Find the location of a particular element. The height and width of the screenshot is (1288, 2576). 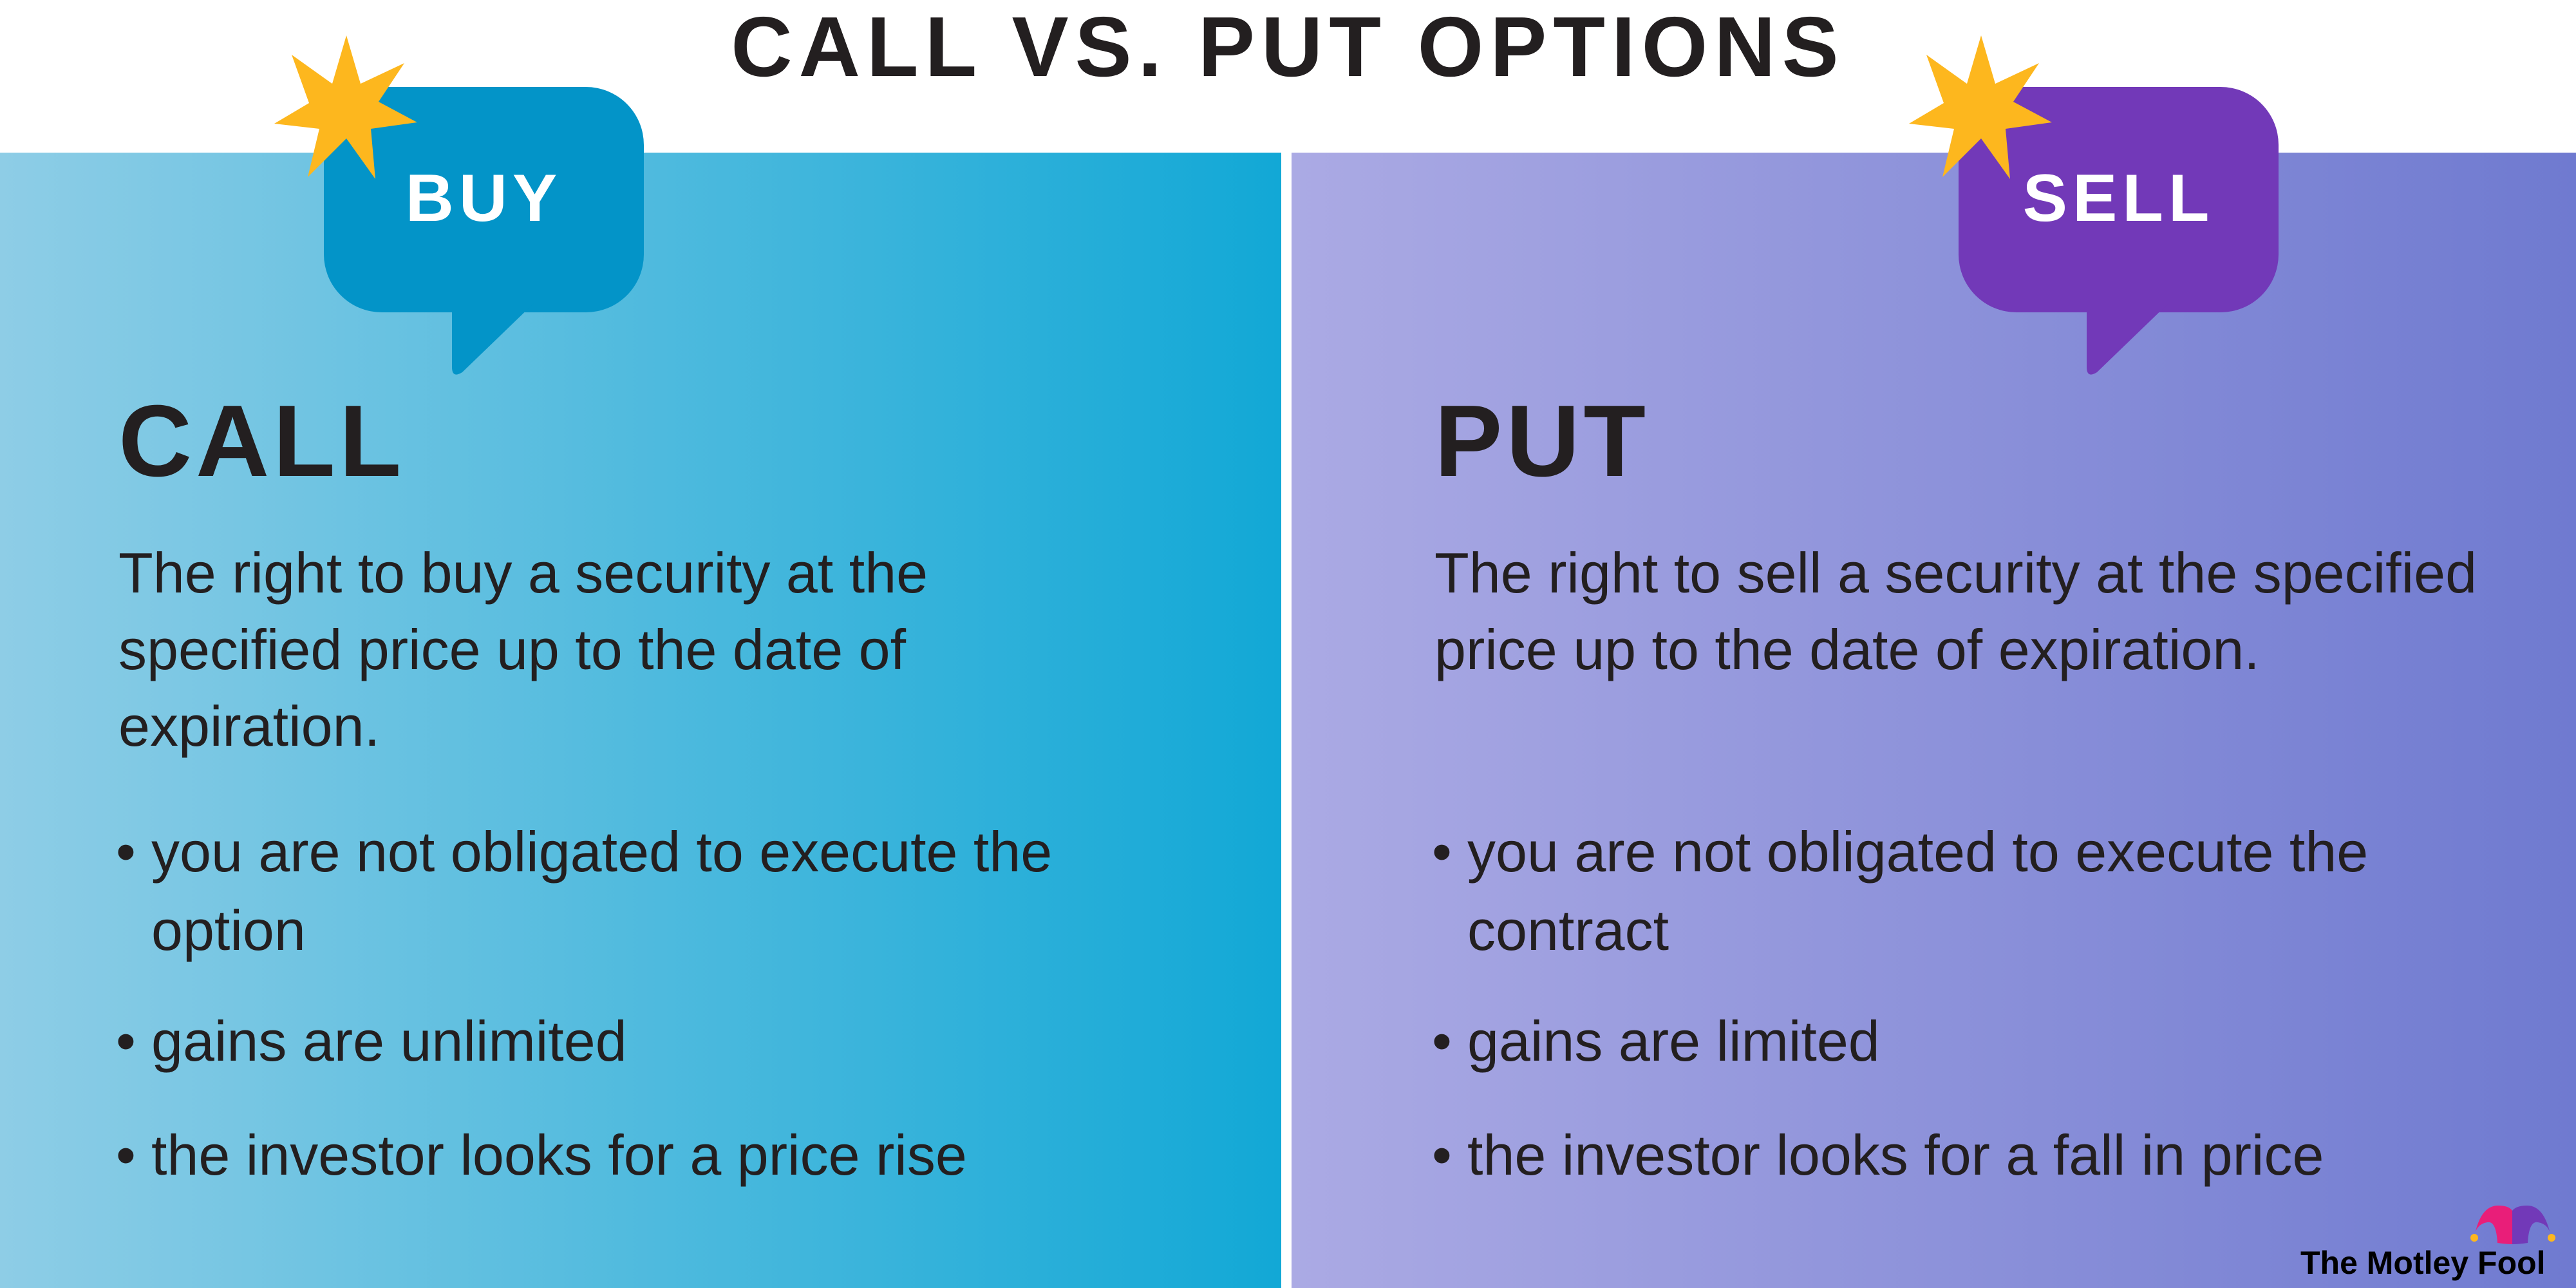

call-bullet: • the investor looks for a price rise is located at coordinates (663, 1156).